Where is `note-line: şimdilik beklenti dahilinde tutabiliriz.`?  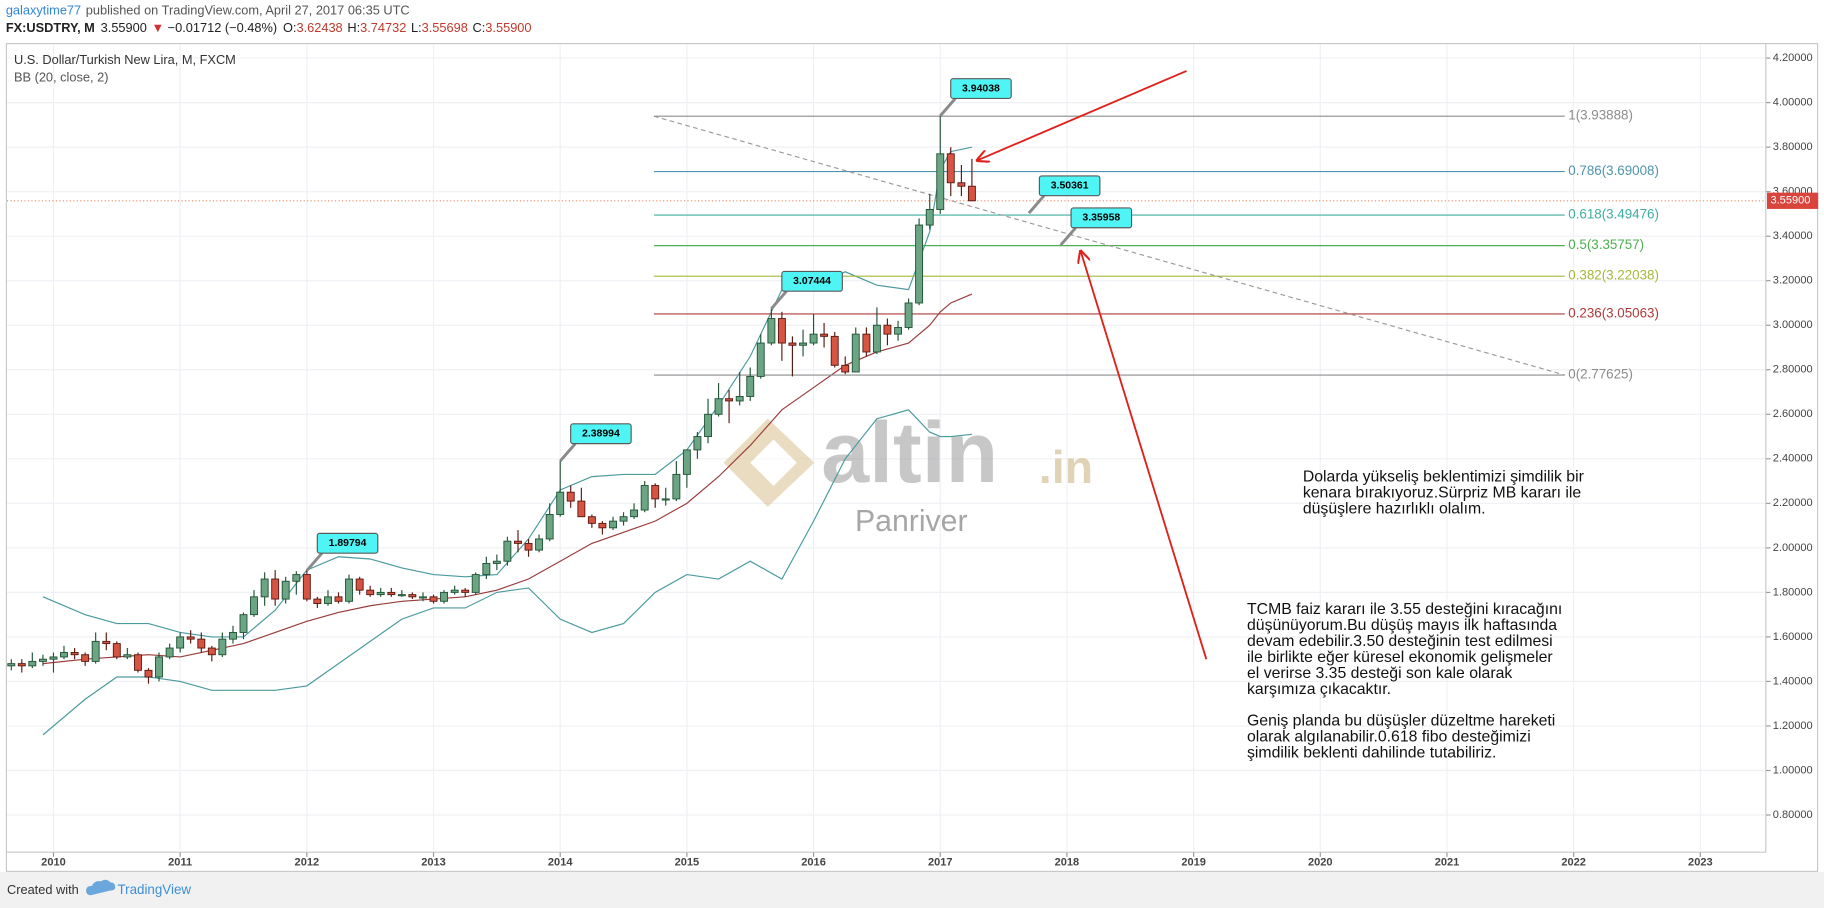
note-line: şimdilik beklenti dahilinde tutabiliriz. is located at coordinates (1371, 753).